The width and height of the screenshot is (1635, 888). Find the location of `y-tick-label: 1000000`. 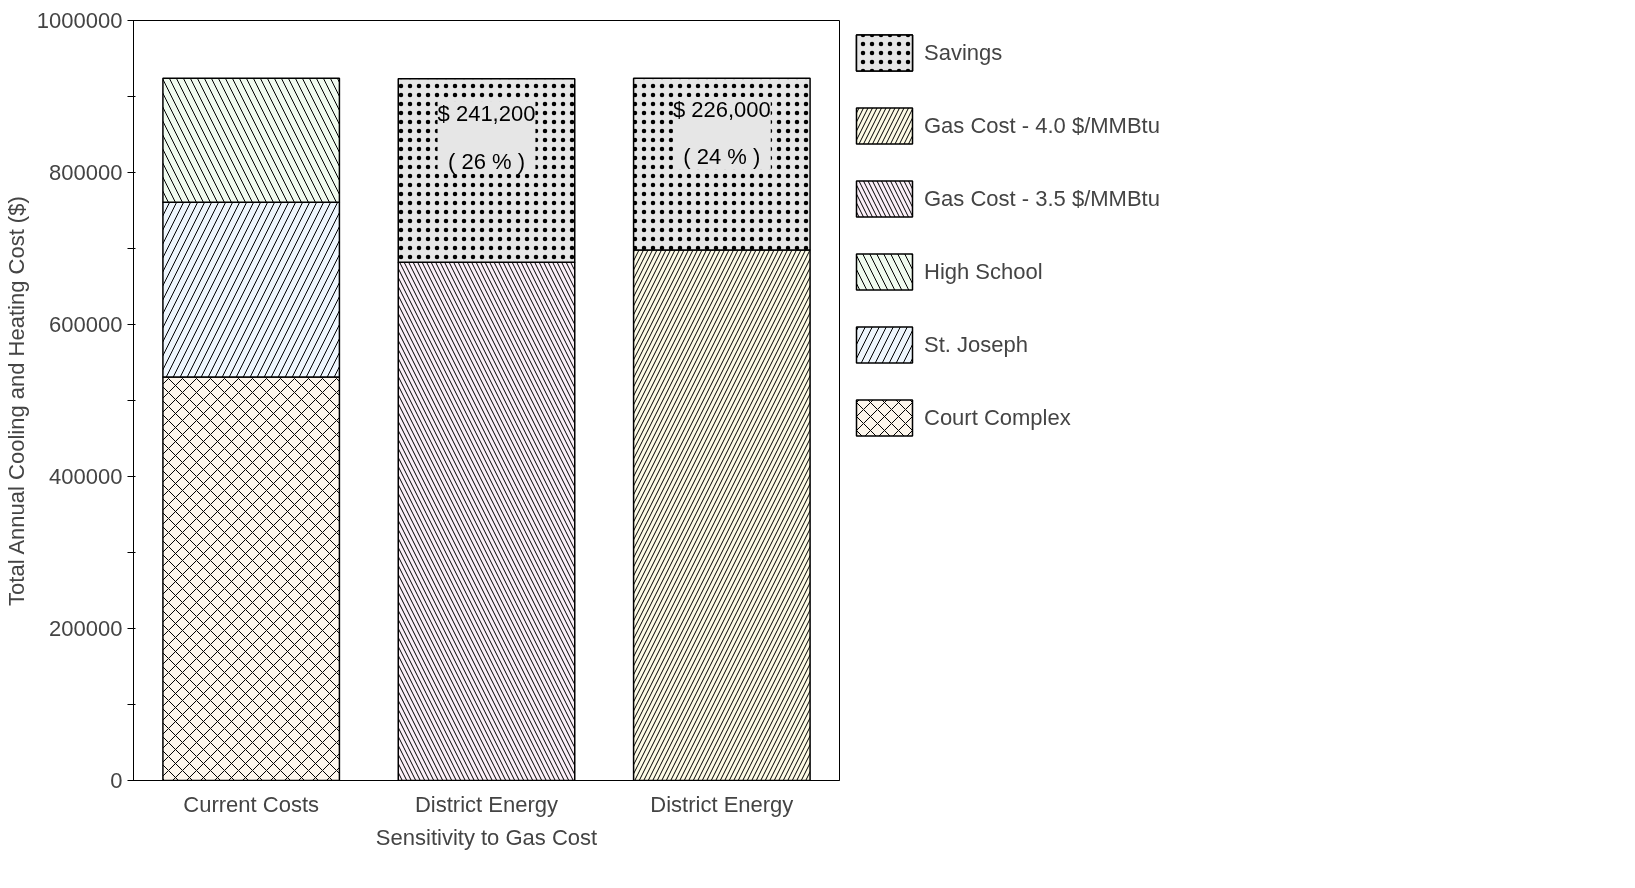

y-tick-label: 1000000 is located at coordinates (79, 20).